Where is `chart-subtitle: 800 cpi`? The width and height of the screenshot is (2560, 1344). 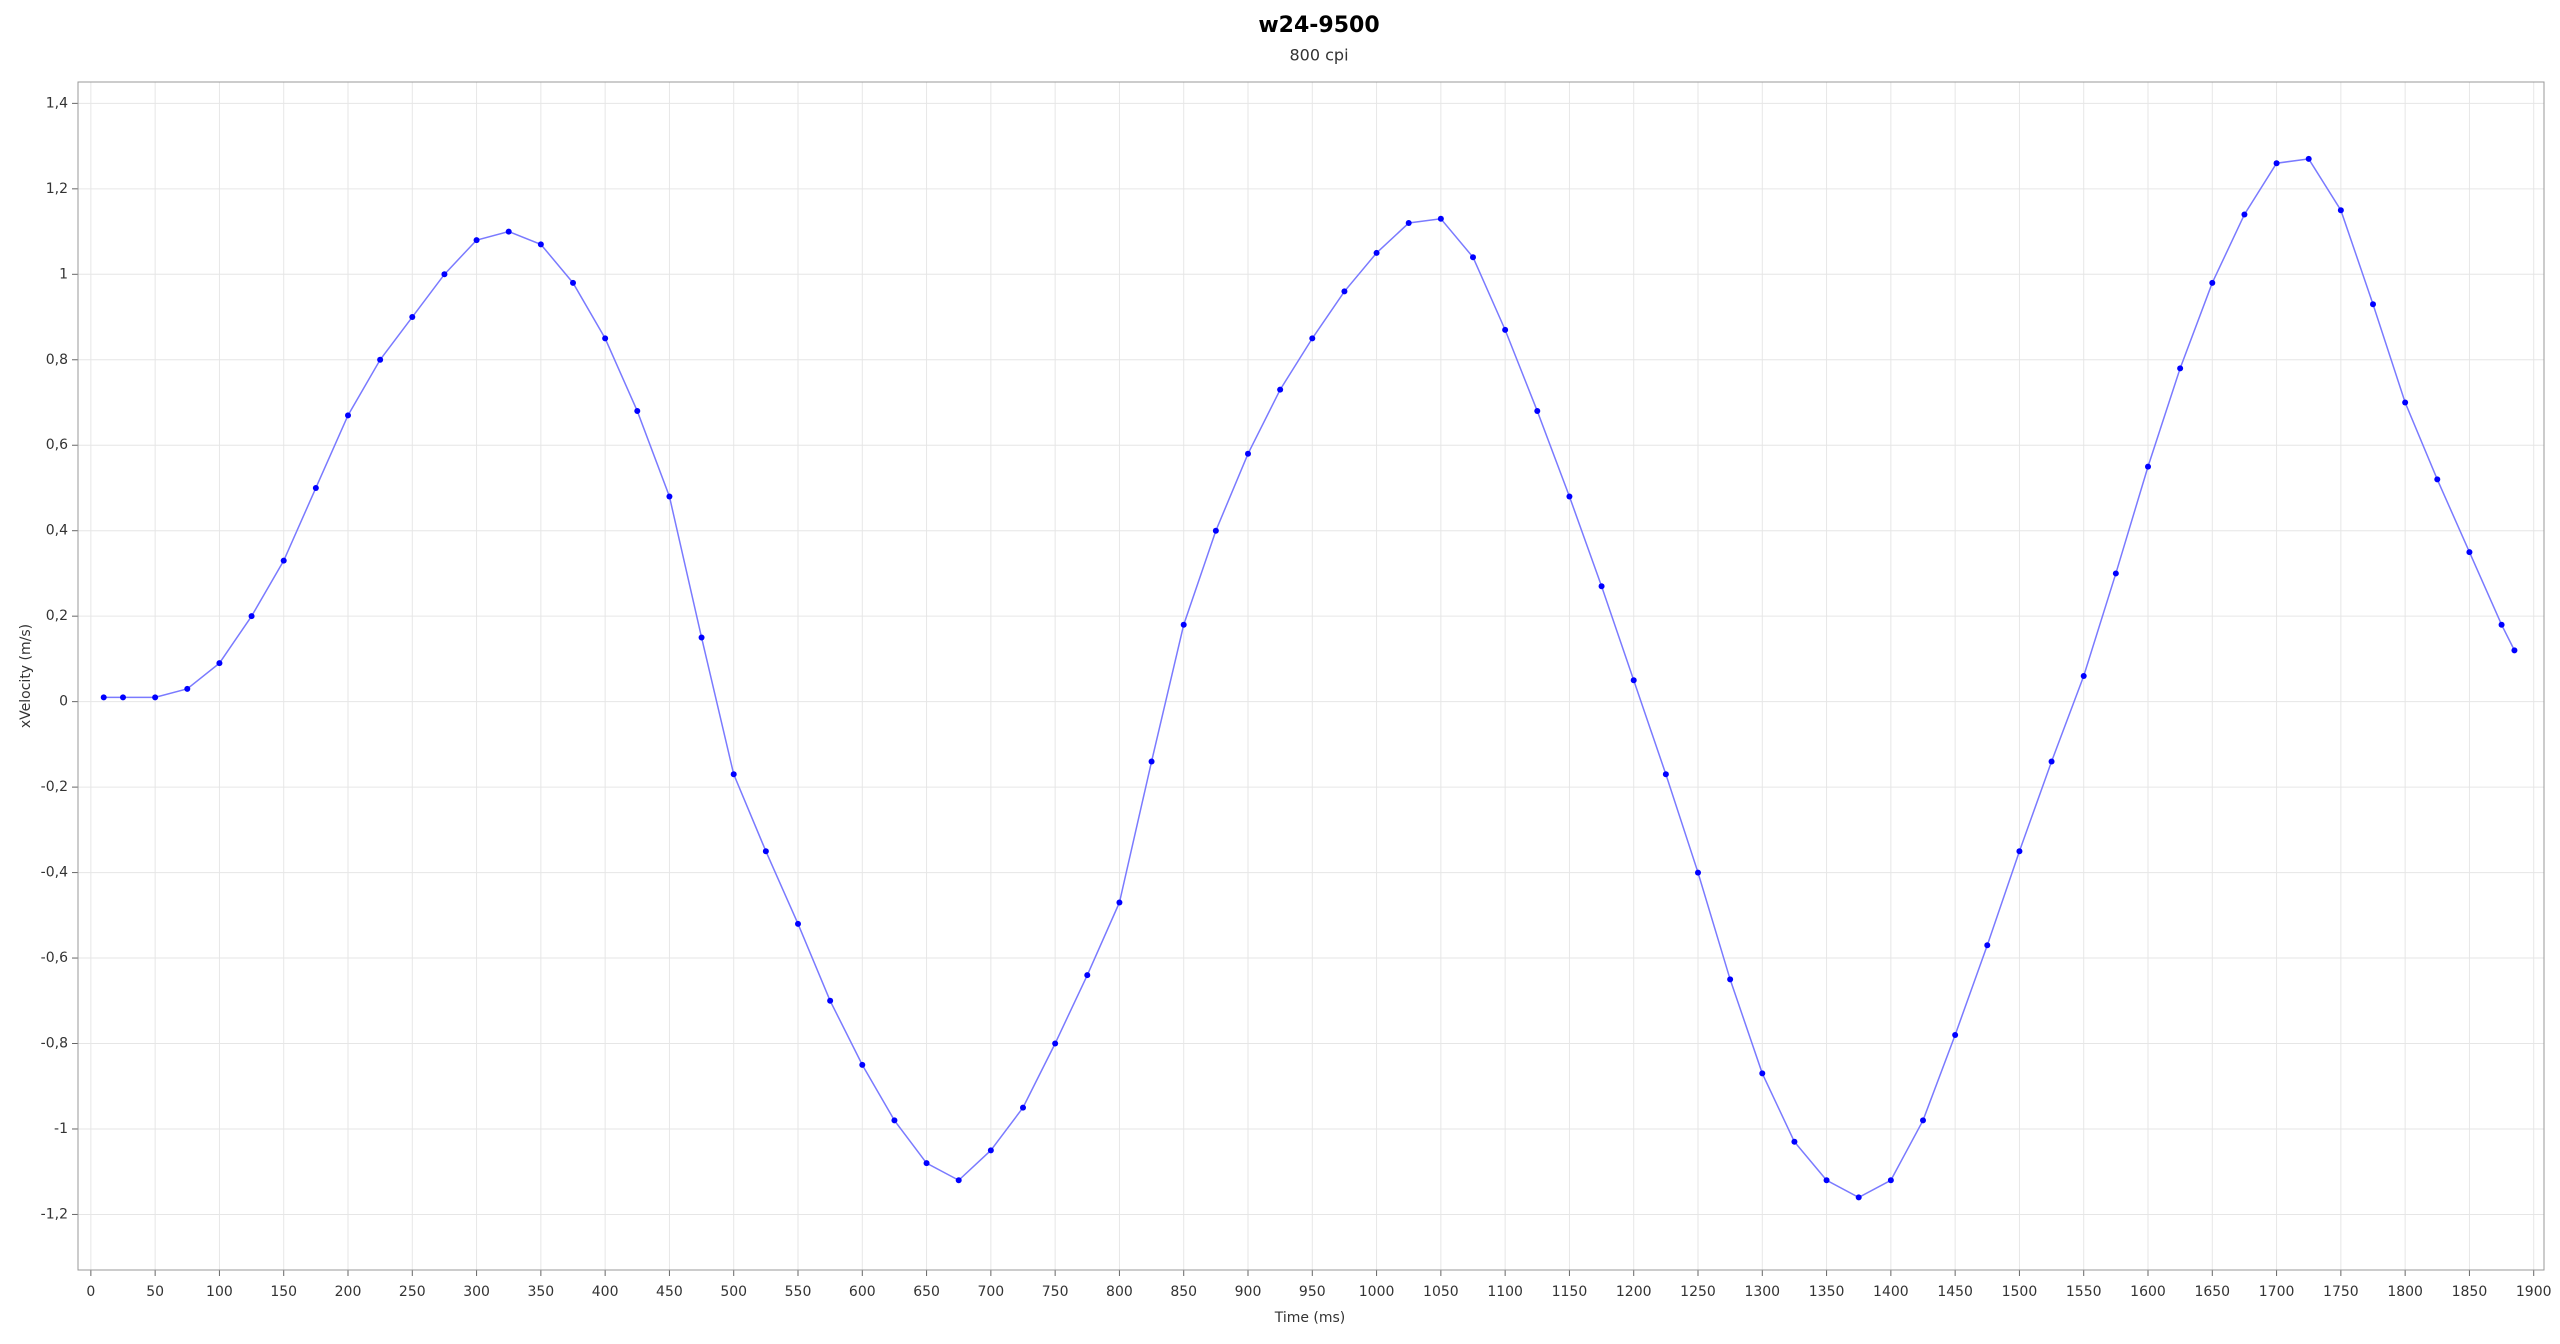 chart-subtitle: 800 cpi is located at coordinates (1318, 55).